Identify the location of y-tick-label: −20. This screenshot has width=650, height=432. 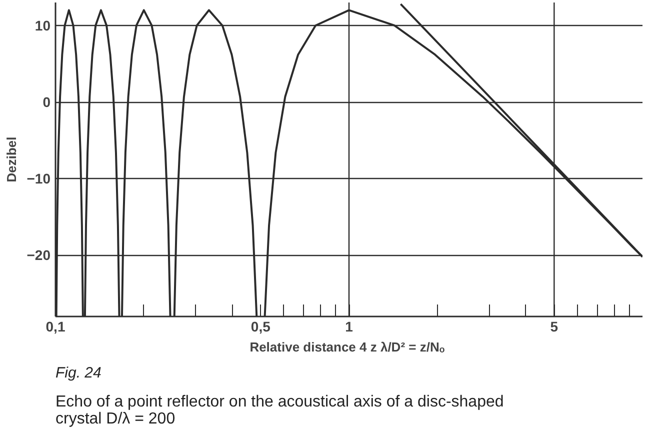
(38, 255).